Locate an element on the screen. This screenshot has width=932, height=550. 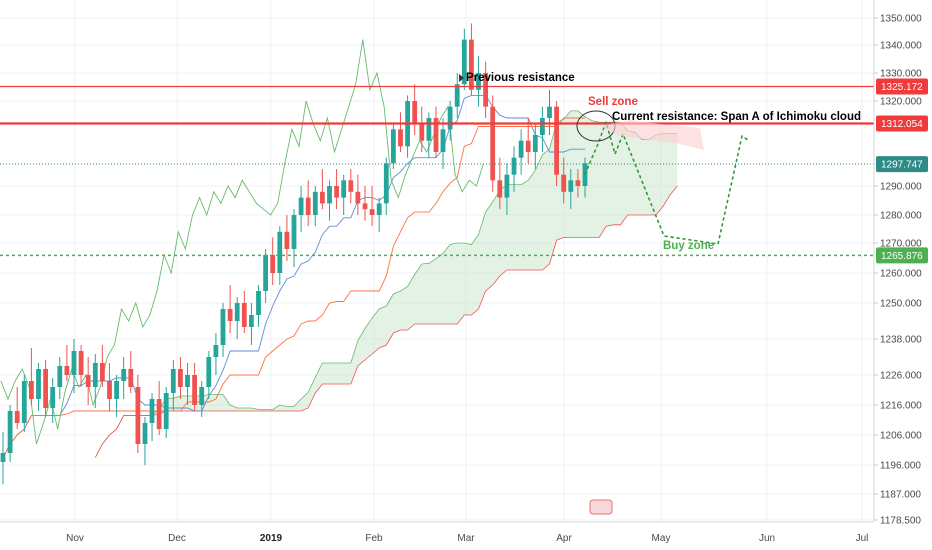
y-tick-label: 1178.500 is located at coordinates (900, 521).